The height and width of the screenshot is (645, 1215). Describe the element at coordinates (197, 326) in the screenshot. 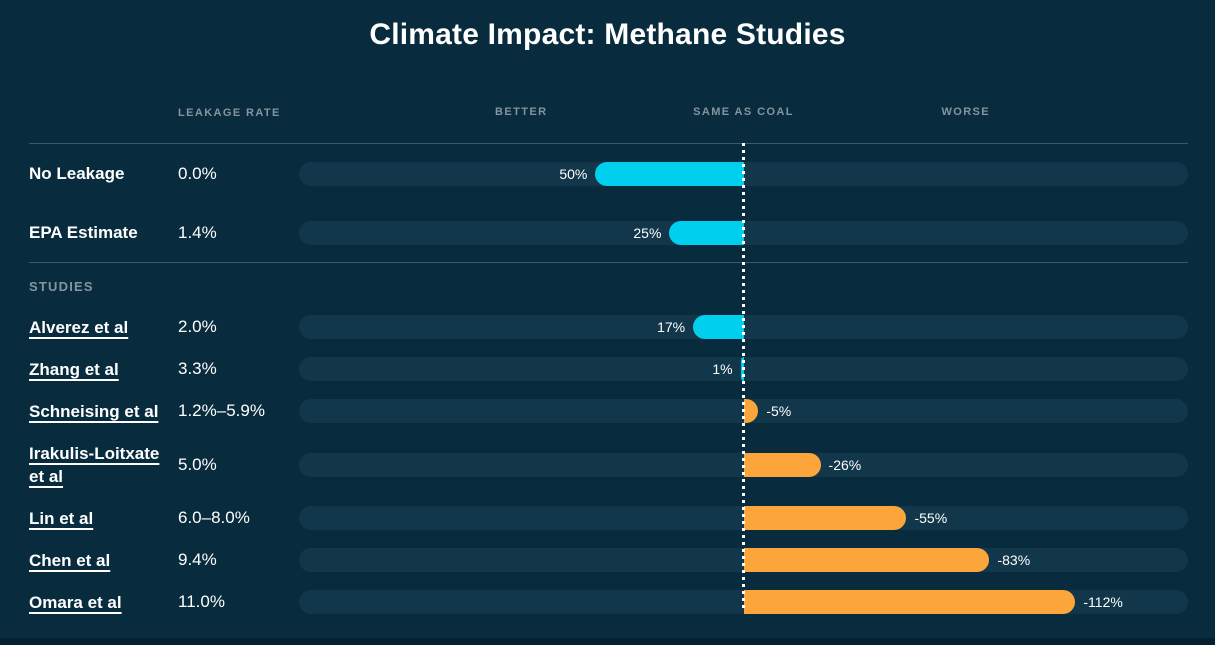

I see `leakage-rate-value: 2.0%` at that location.